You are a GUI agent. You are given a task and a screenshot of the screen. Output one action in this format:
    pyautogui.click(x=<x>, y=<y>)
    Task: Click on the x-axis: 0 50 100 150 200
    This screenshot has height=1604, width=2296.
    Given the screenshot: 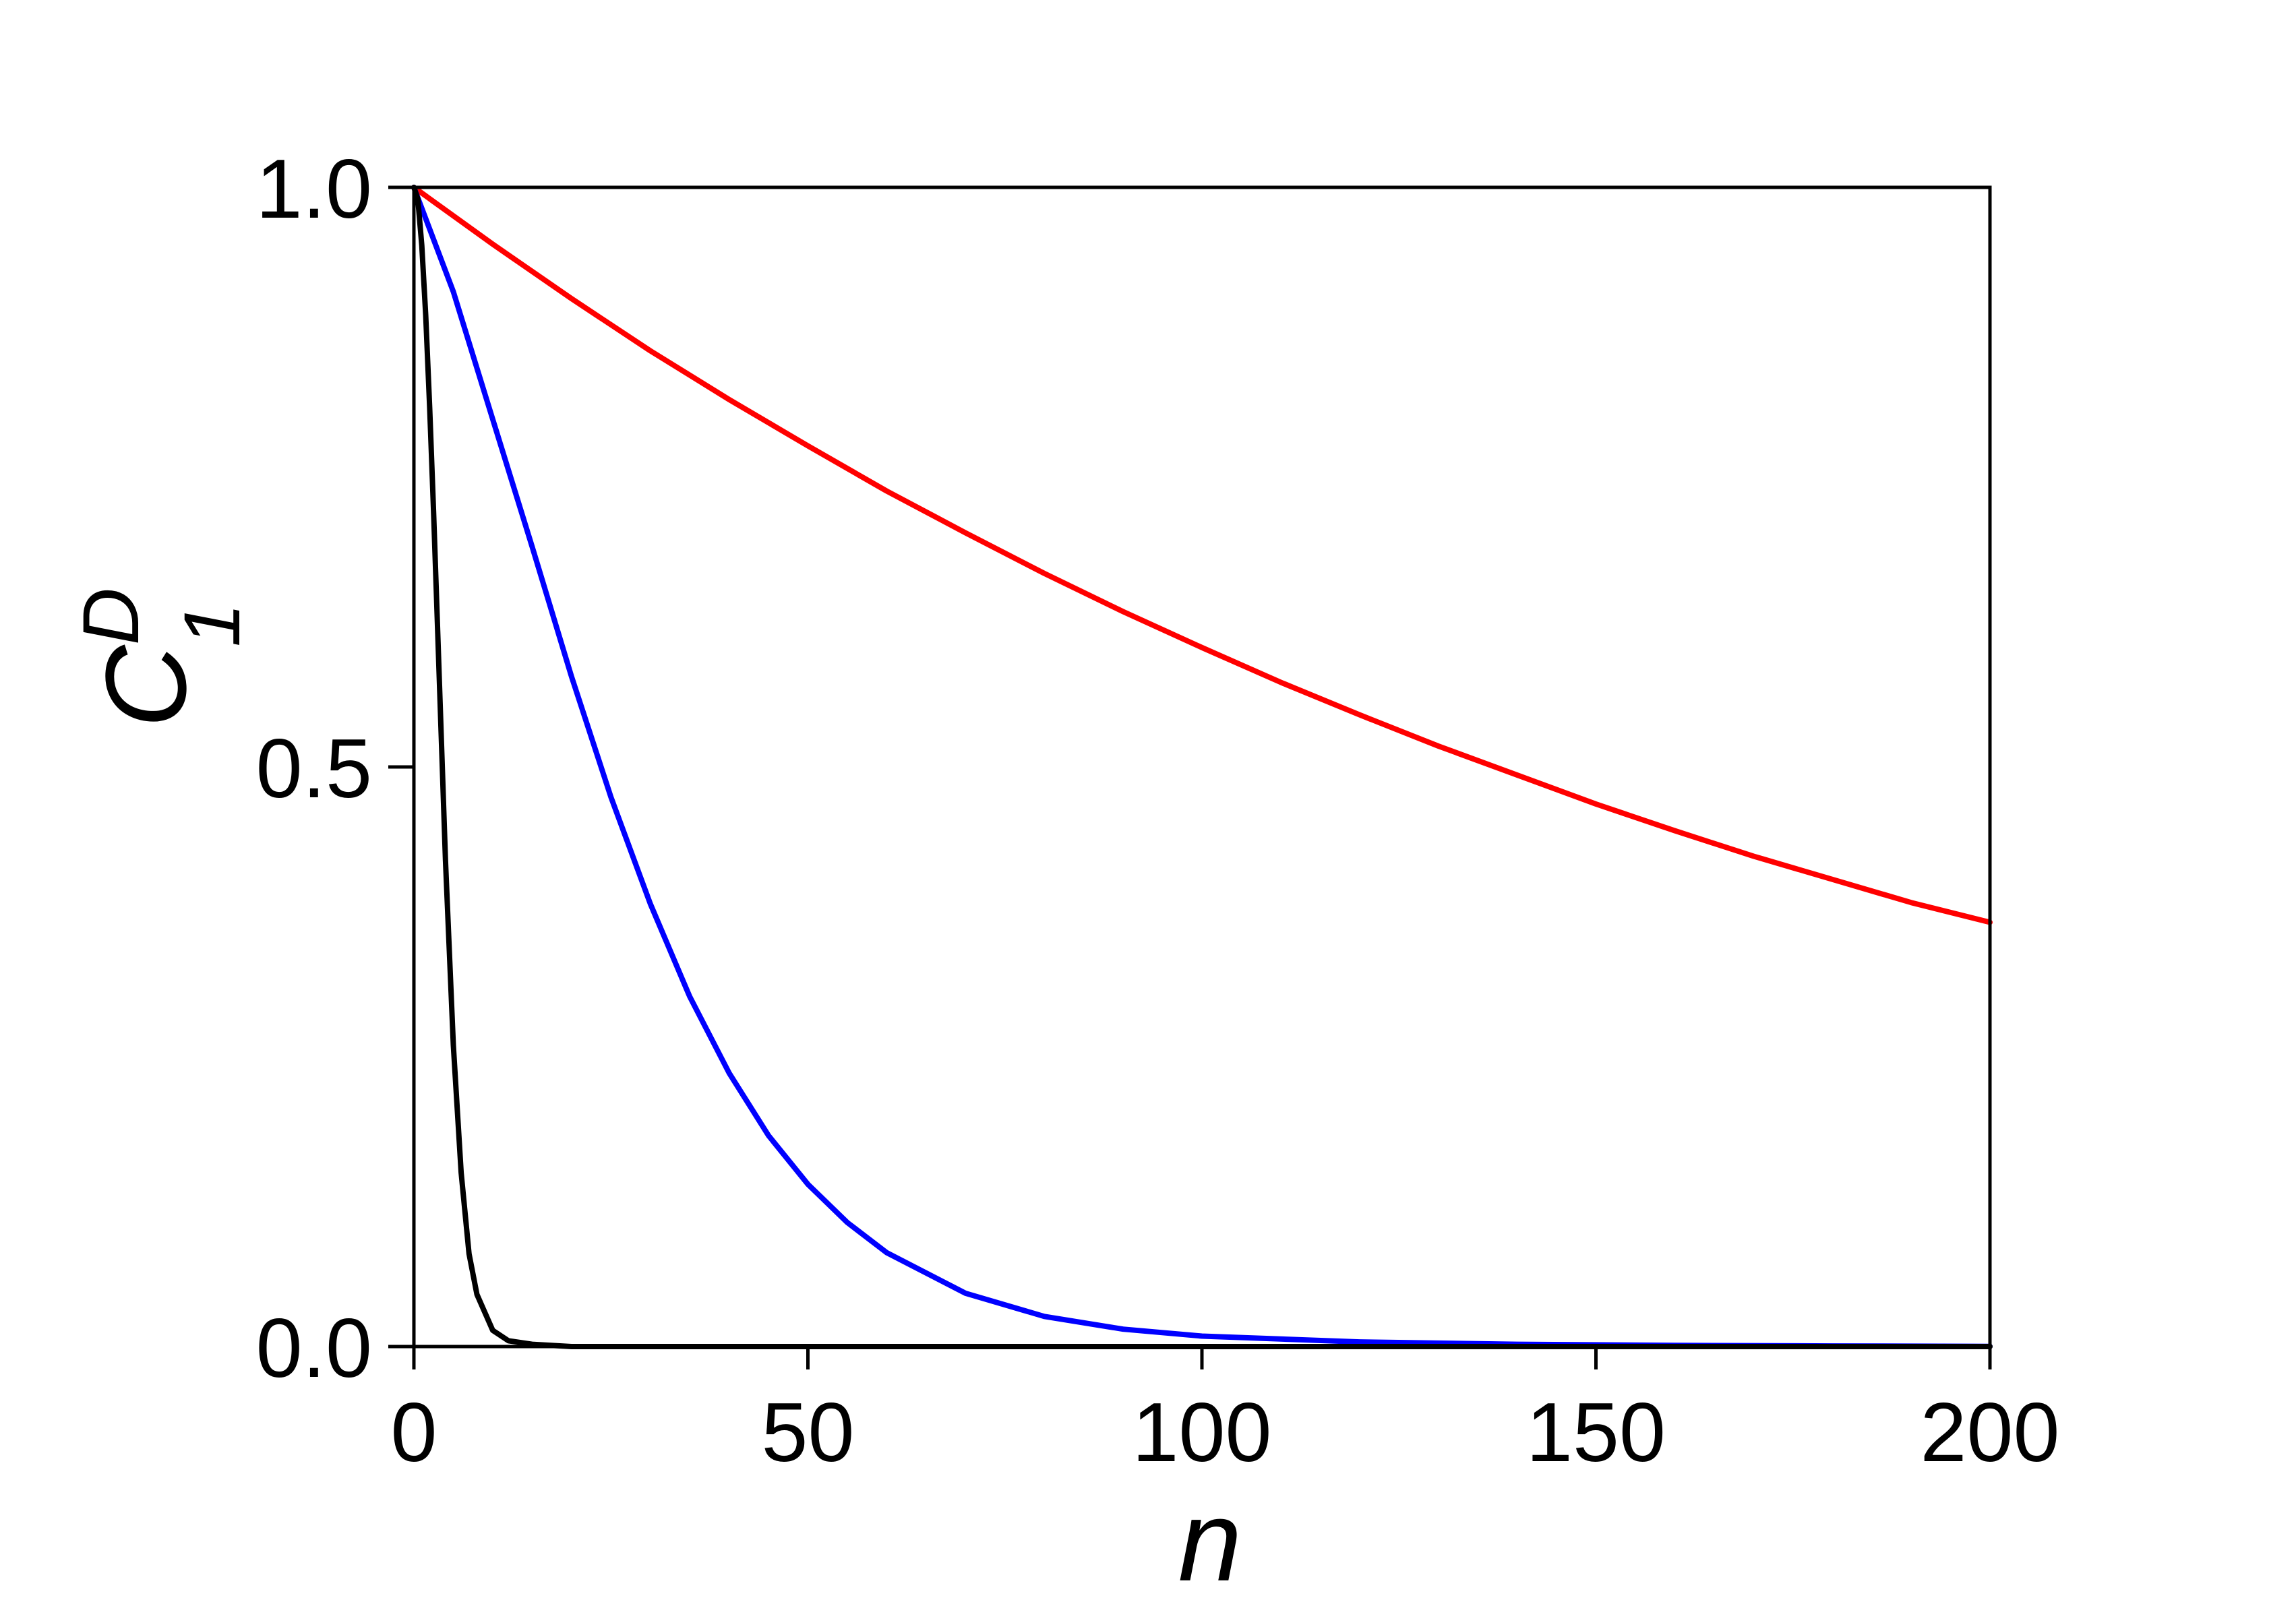 What is the action you would take?
    pyautogui.click(x=1225, y=1413)
    